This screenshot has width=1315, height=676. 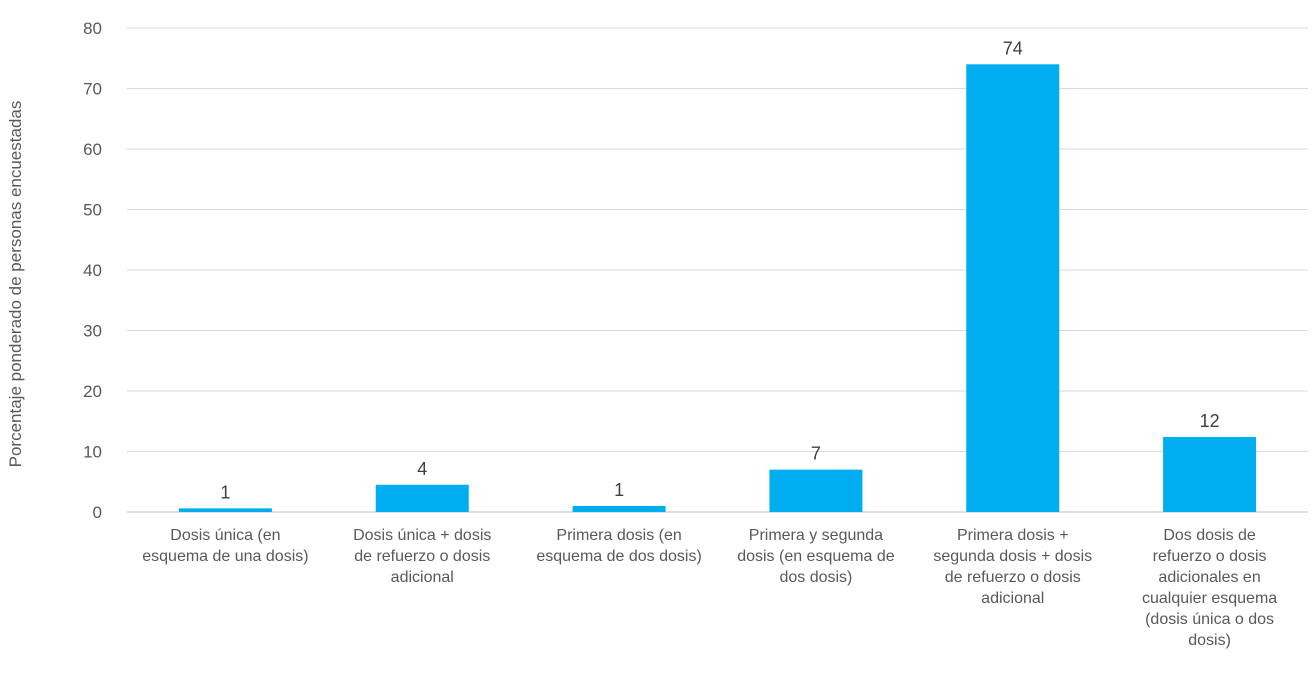 I want to click on data-label: 12, so click(x=1210, y=421).